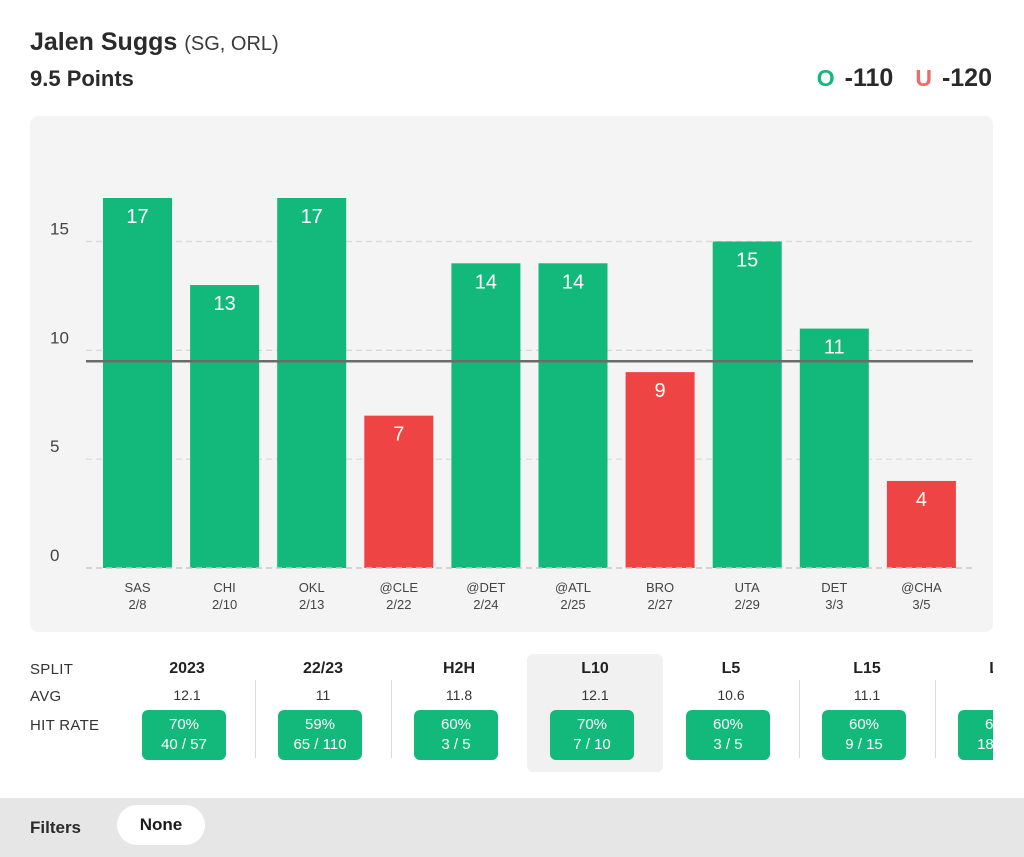  I want to click on x-tick-opponent: @ATL, so click(573, 587).